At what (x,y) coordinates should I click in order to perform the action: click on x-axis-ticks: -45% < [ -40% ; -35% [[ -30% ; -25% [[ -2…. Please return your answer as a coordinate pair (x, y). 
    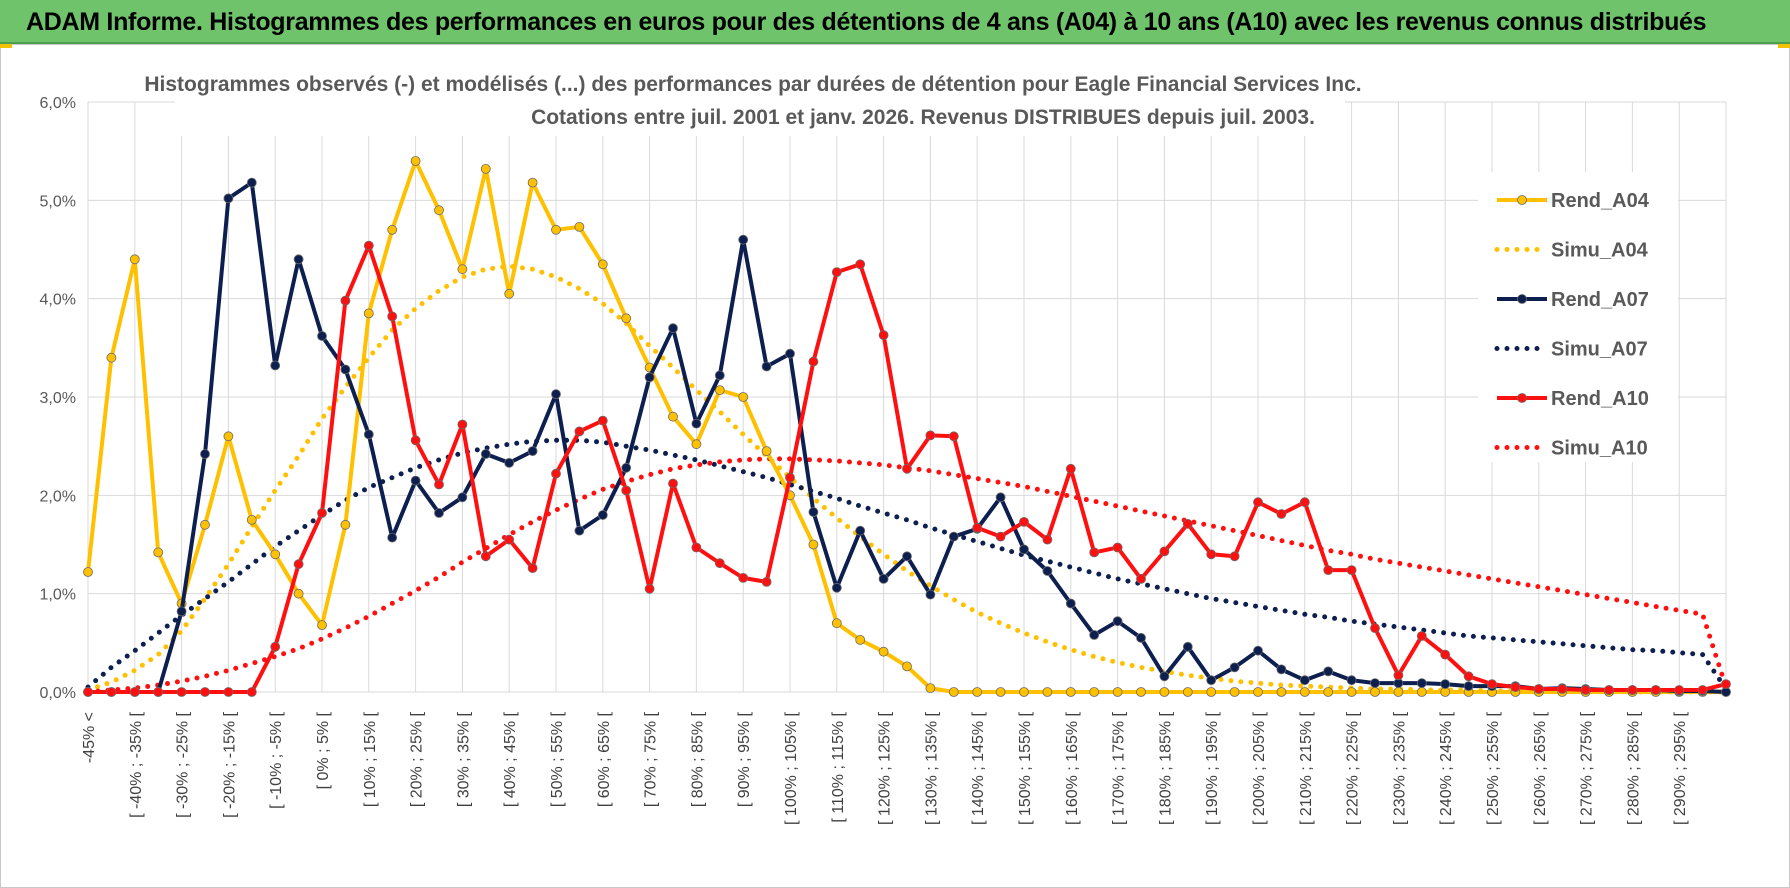
    Looking at the image, I should click on (885, 768).